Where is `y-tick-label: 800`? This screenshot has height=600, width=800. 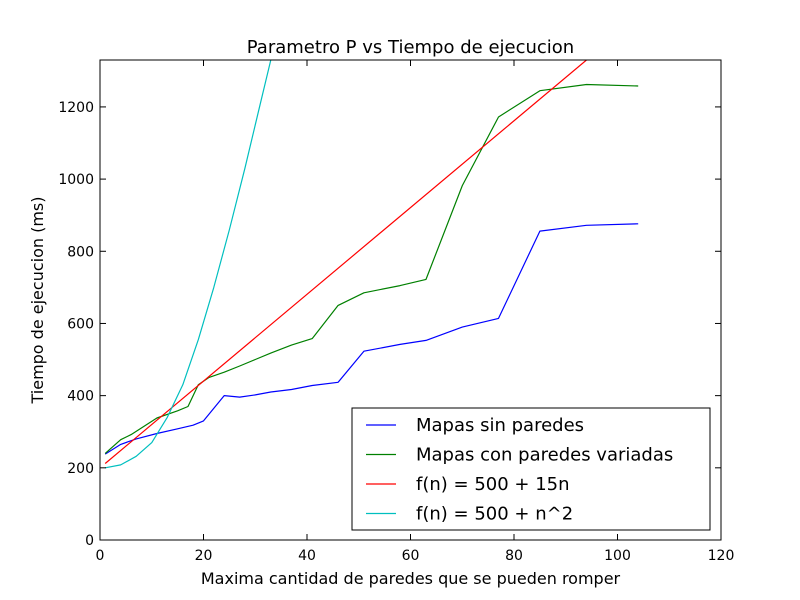
y-tick-label: 800 is located at coordinates (80, 252).